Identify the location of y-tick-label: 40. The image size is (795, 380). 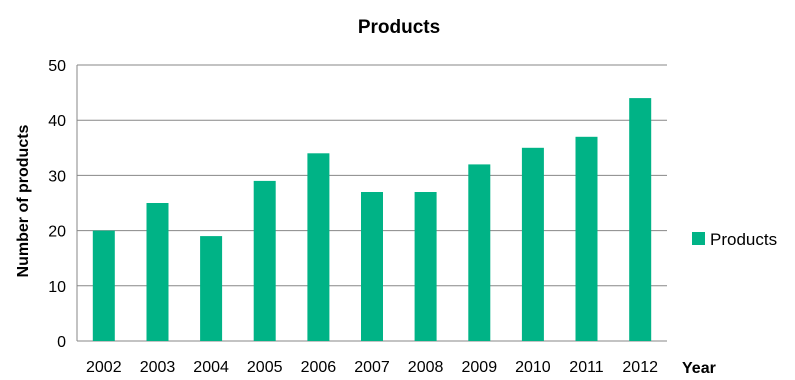
(57, 121).